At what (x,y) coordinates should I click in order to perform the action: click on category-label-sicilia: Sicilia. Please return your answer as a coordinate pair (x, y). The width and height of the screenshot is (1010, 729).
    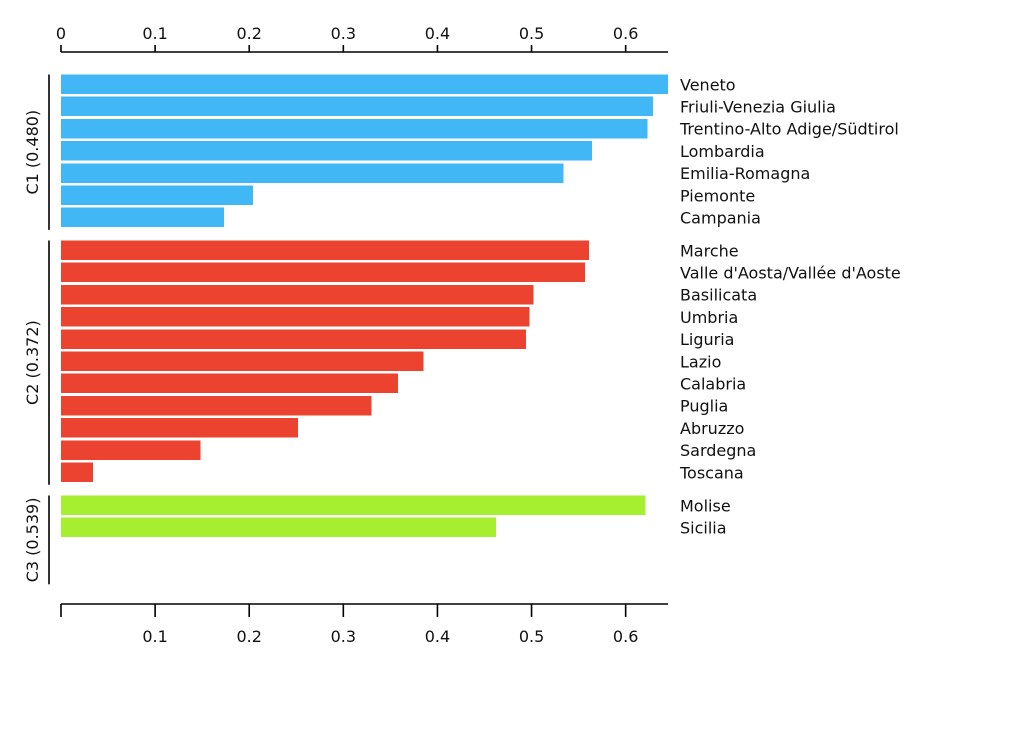
    Looking at the image, I should click on (703, 527).